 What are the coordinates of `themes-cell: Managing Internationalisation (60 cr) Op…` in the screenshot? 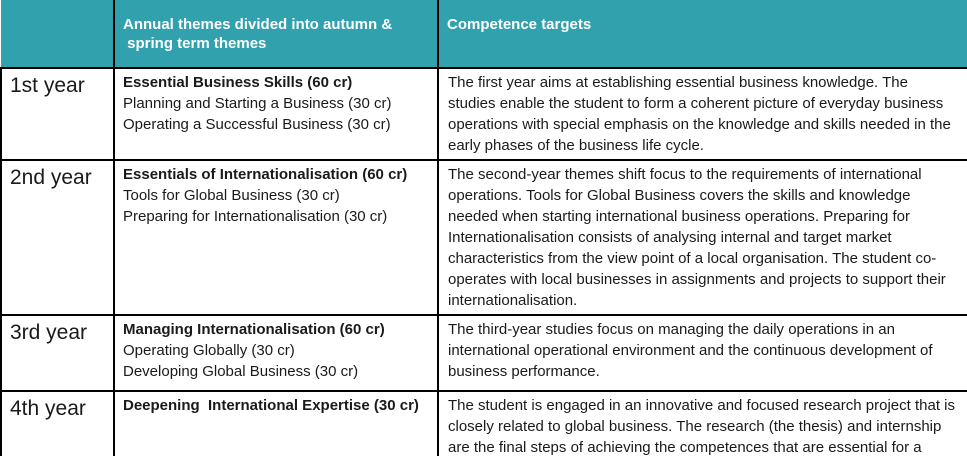 It's located at (276, 353).